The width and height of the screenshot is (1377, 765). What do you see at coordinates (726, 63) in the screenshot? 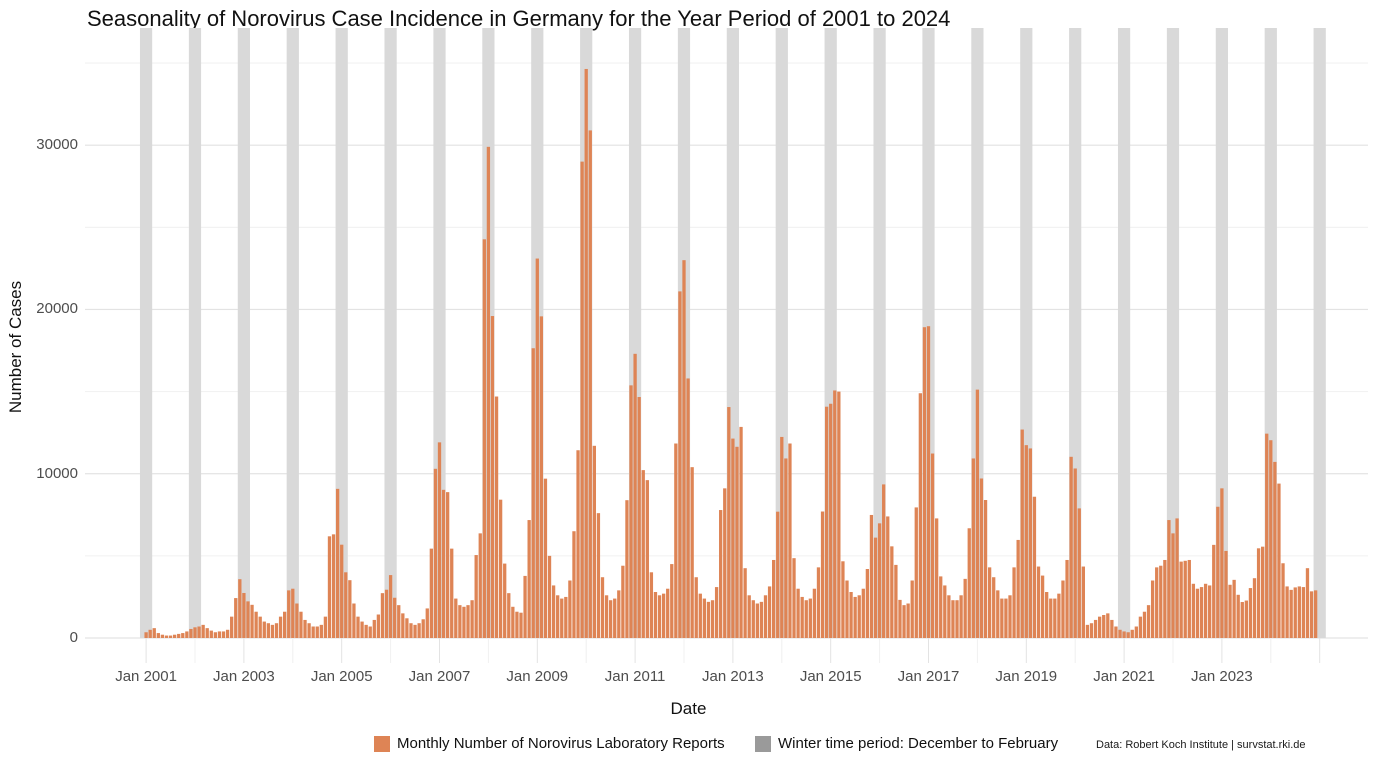
I see `gridline-minor-y` at bounding box center [726, 63].